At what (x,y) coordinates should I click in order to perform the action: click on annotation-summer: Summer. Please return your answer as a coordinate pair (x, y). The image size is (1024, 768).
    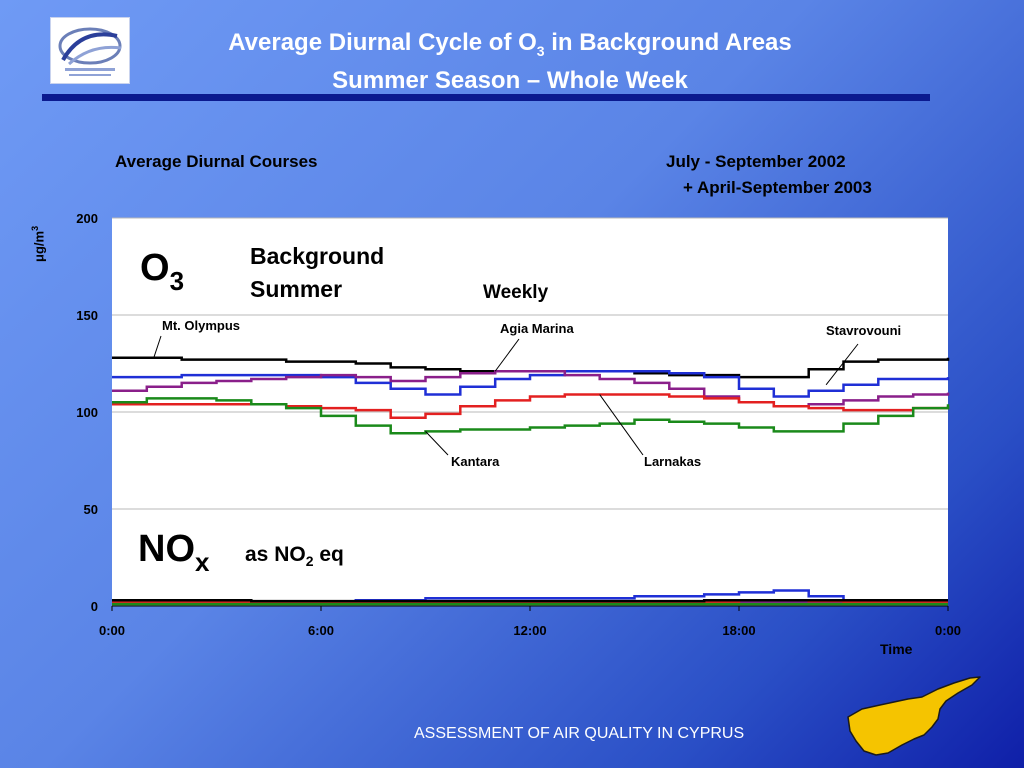
    Looking at the image, I should click on (296, 289).